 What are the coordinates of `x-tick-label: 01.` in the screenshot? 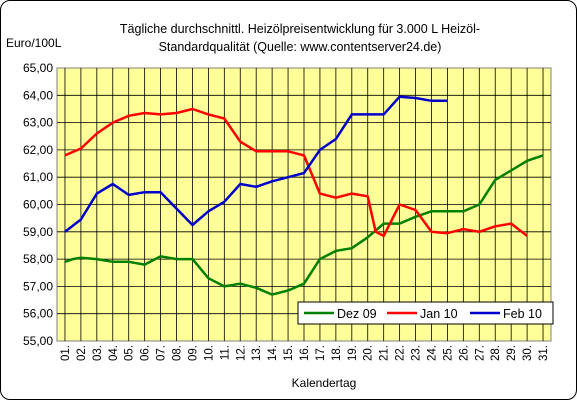 It's located at (66, 353).